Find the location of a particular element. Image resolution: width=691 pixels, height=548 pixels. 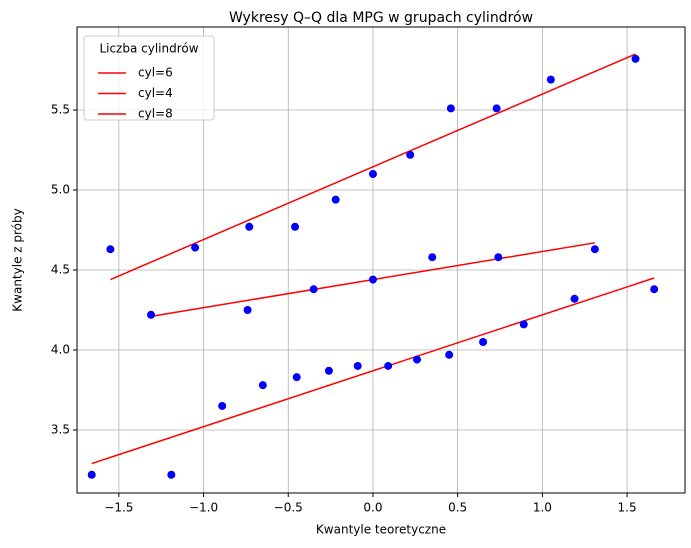

legend-box is located at coordinates (149, 78).